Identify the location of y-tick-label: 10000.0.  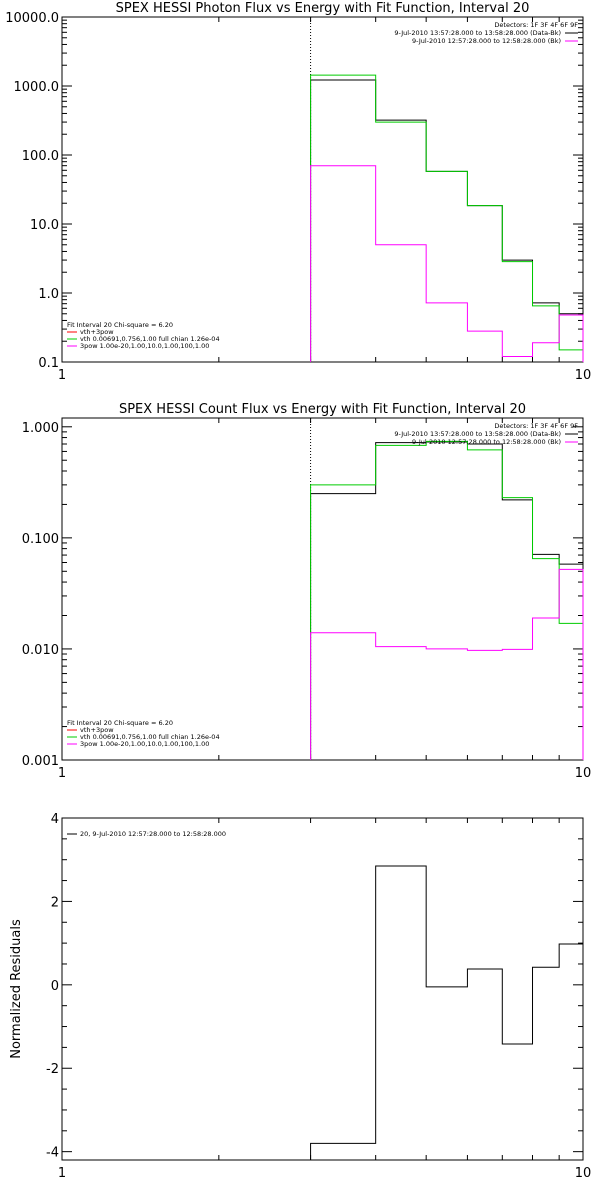
(32, 18).